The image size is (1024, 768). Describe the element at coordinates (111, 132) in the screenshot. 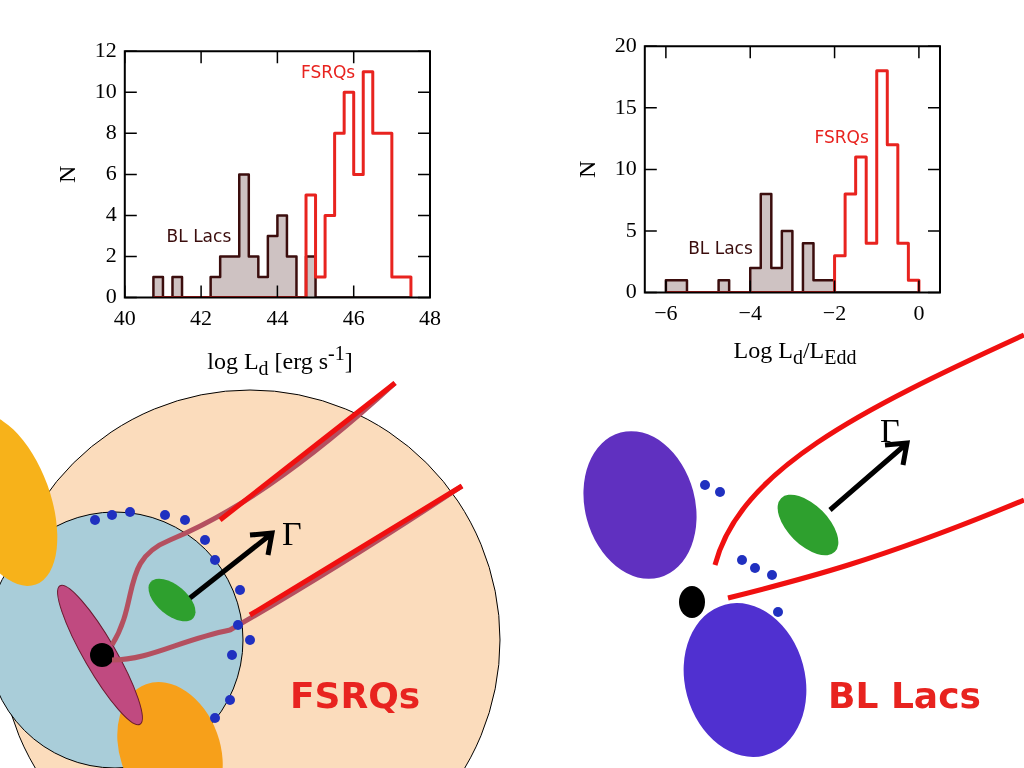

I see `y-tick-label: 8` at that location.